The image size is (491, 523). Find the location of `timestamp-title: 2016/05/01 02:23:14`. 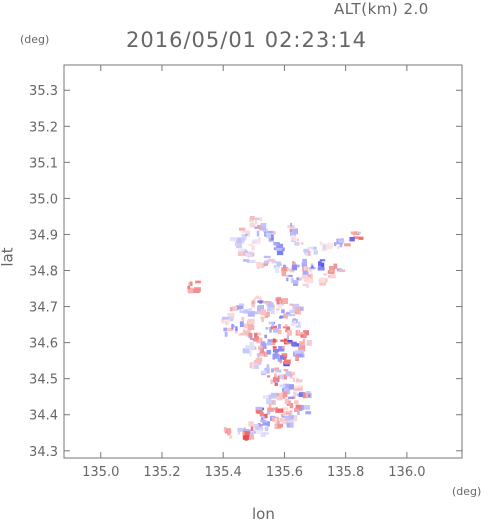

timestamp-title: 2016/05/01 02:23:14 is located at coordinates (247, 40).